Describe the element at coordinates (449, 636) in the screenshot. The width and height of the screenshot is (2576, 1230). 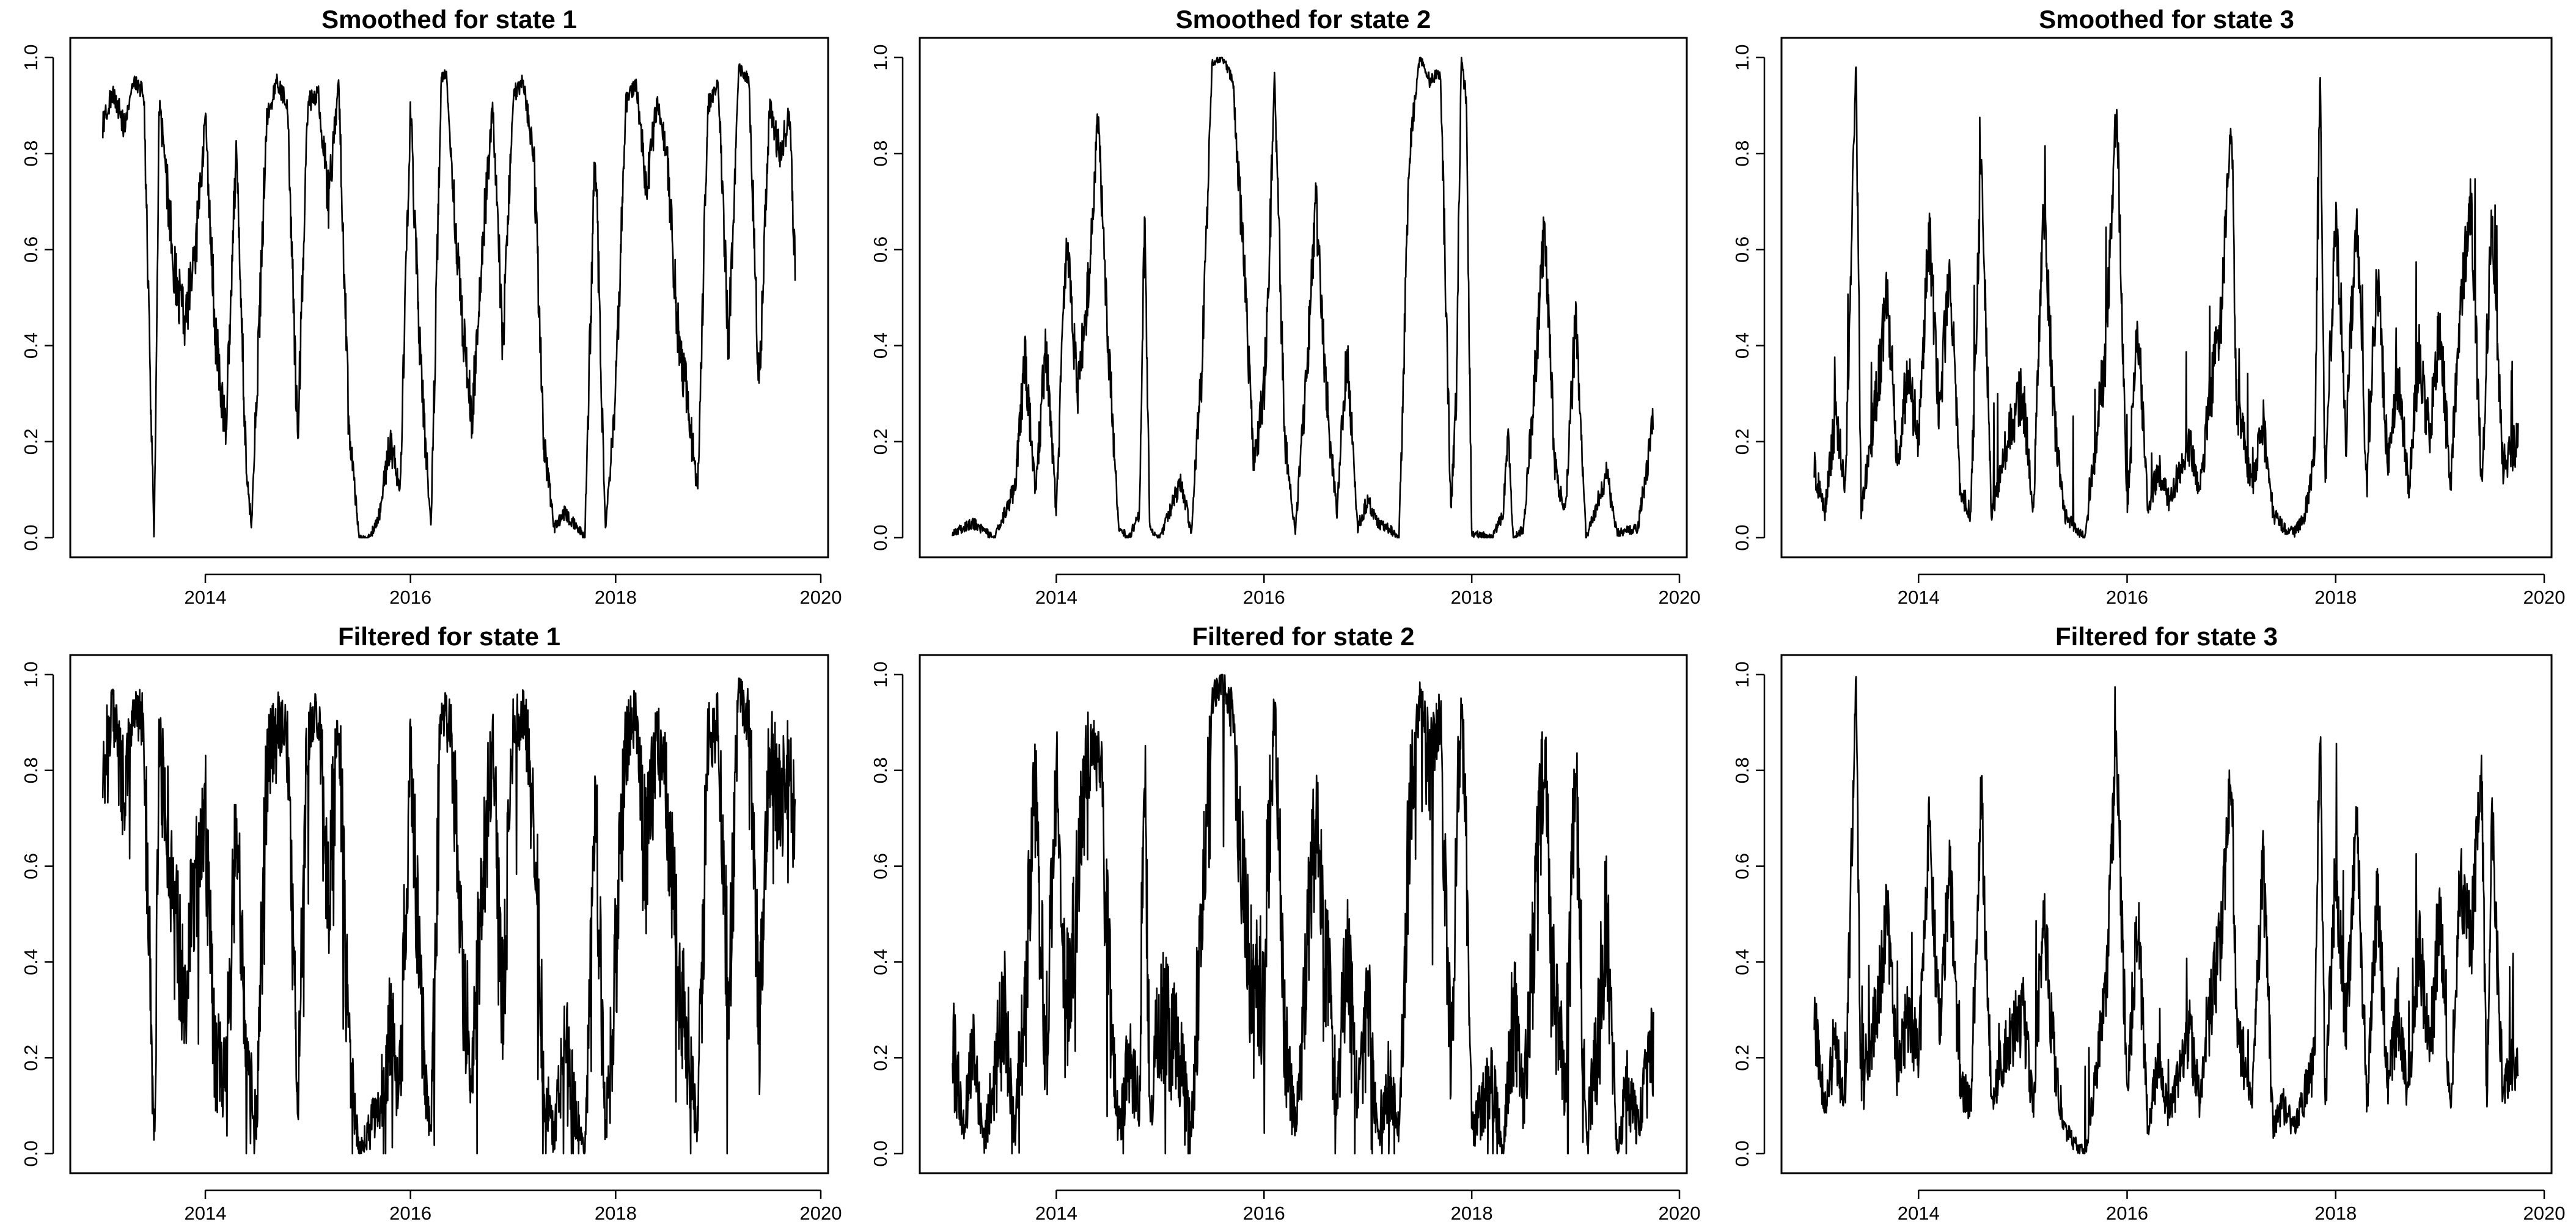
I see `panel-title: Filtered for state 1` at that location.